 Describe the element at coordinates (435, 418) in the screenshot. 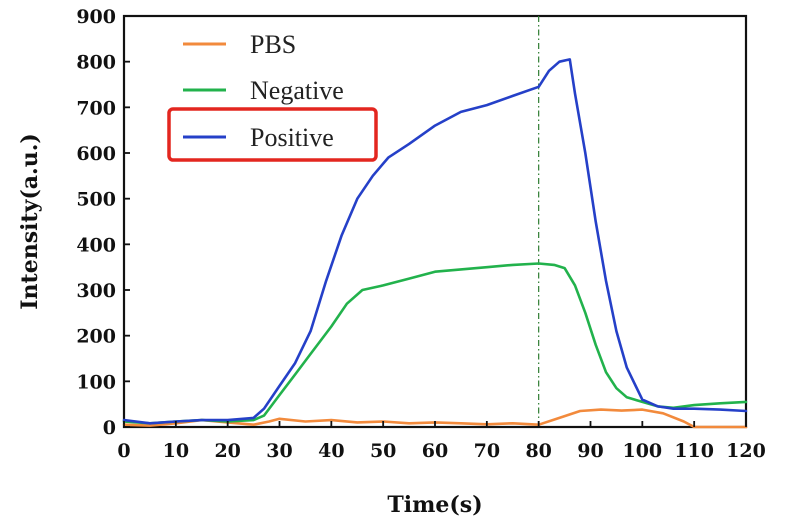

I see `series-line-pbs` at that location.